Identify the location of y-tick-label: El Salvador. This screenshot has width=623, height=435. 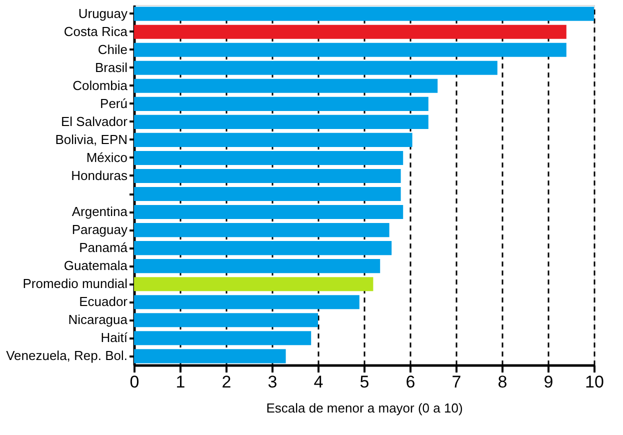
(94, 121).